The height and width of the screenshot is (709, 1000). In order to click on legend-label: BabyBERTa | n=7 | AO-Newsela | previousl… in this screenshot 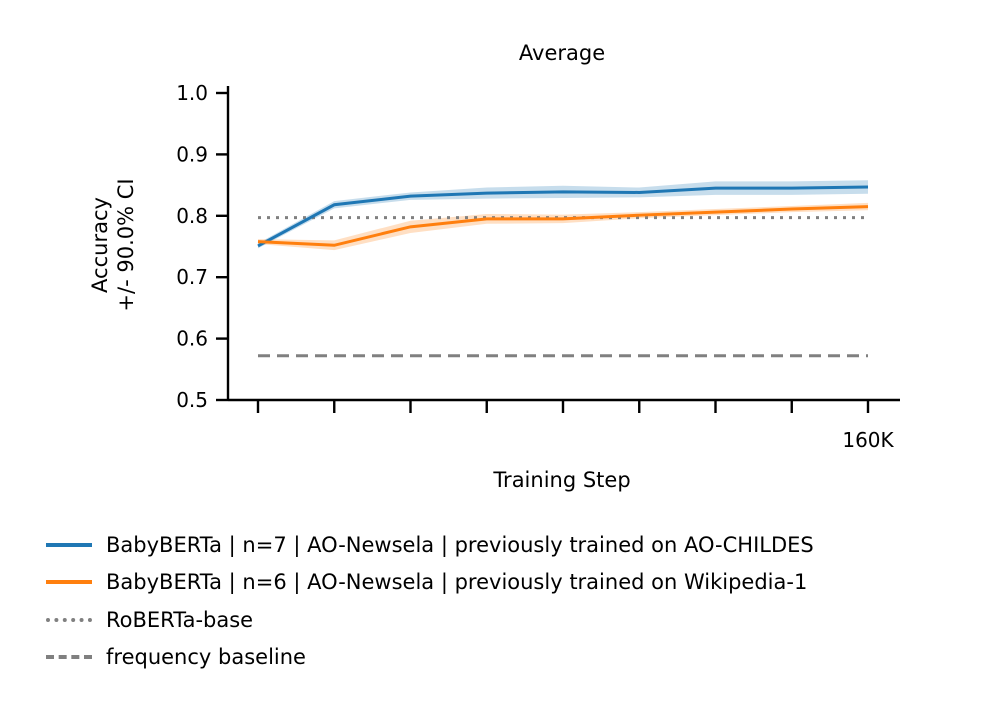, I will do `click(460, 544)`.